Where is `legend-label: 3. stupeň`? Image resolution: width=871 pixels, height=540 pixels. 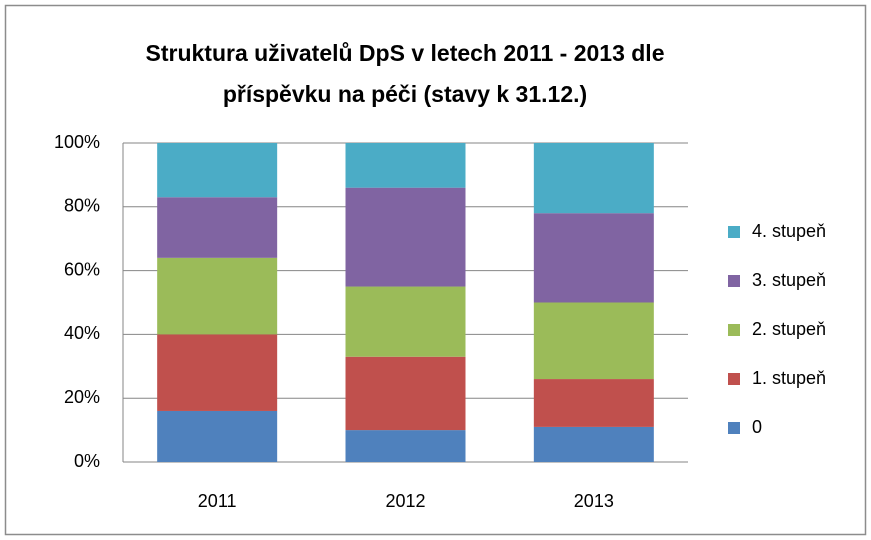 legend-label: 3. stupeň is located at coordinates (789, 280).